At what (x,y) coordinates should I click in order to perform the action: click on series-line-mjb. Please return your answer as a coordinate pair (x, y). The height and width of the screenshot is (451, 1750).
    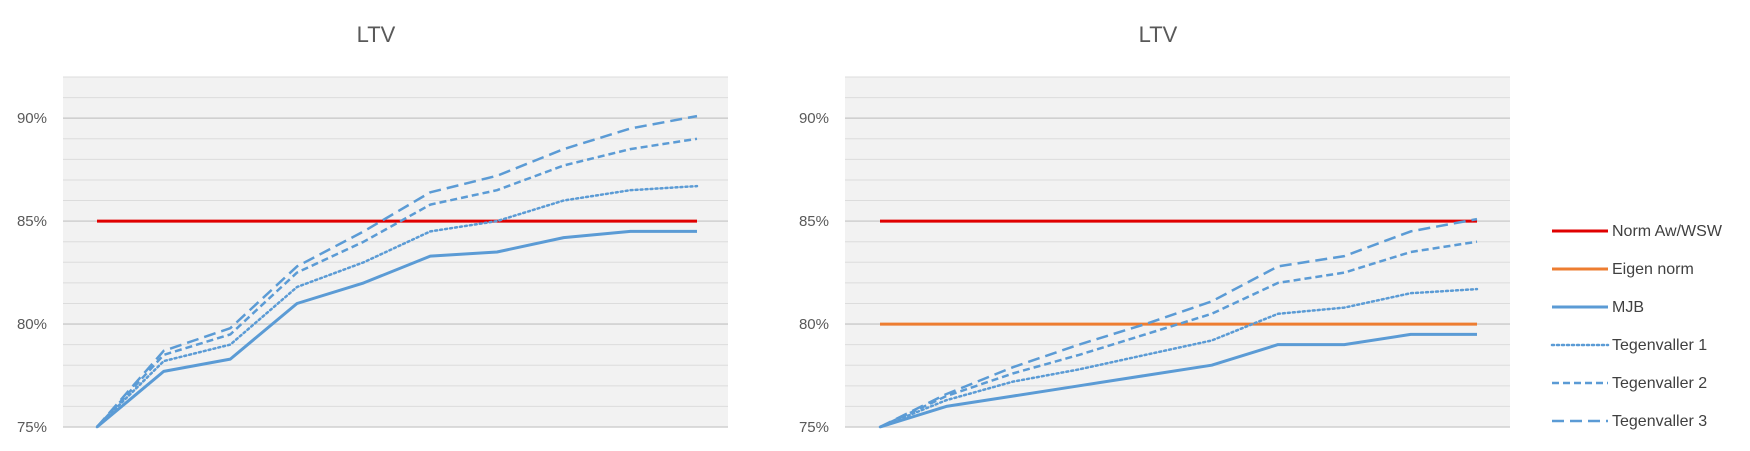
    Looking at the image, I should click on (1178, 380).